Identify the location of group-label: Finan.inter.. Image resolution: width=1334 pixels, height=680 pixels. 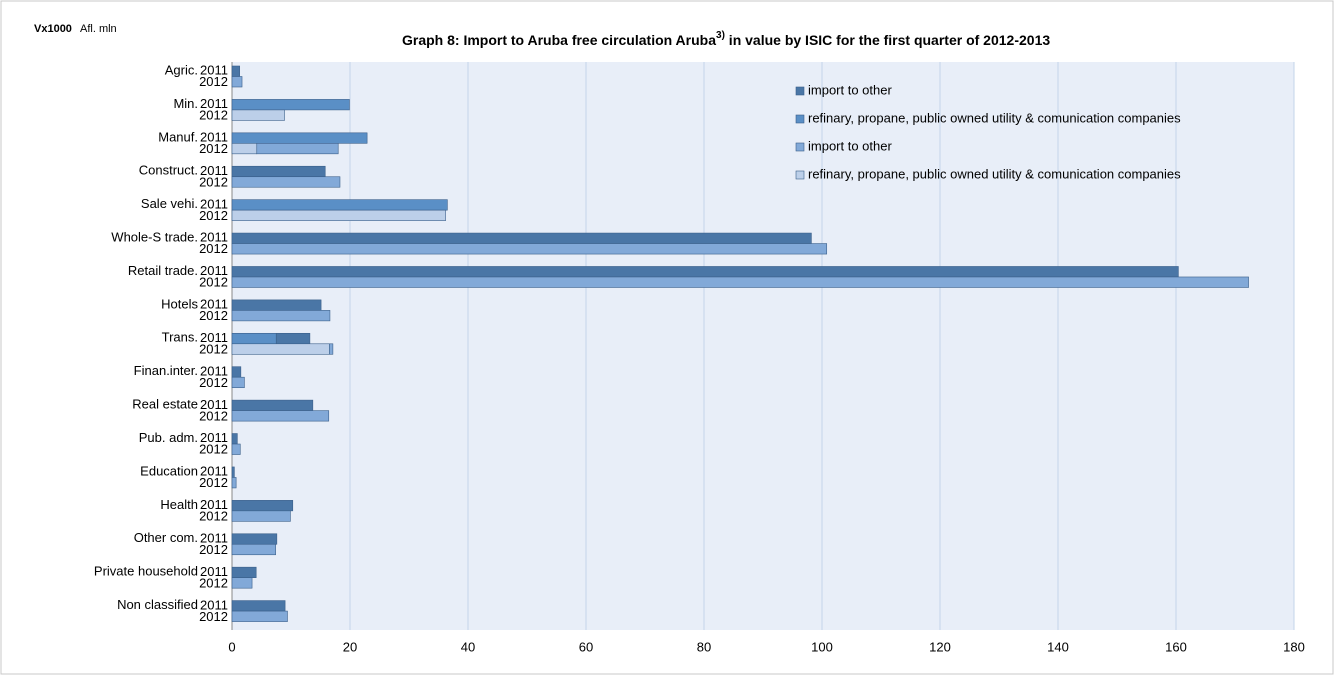
(166, 370).